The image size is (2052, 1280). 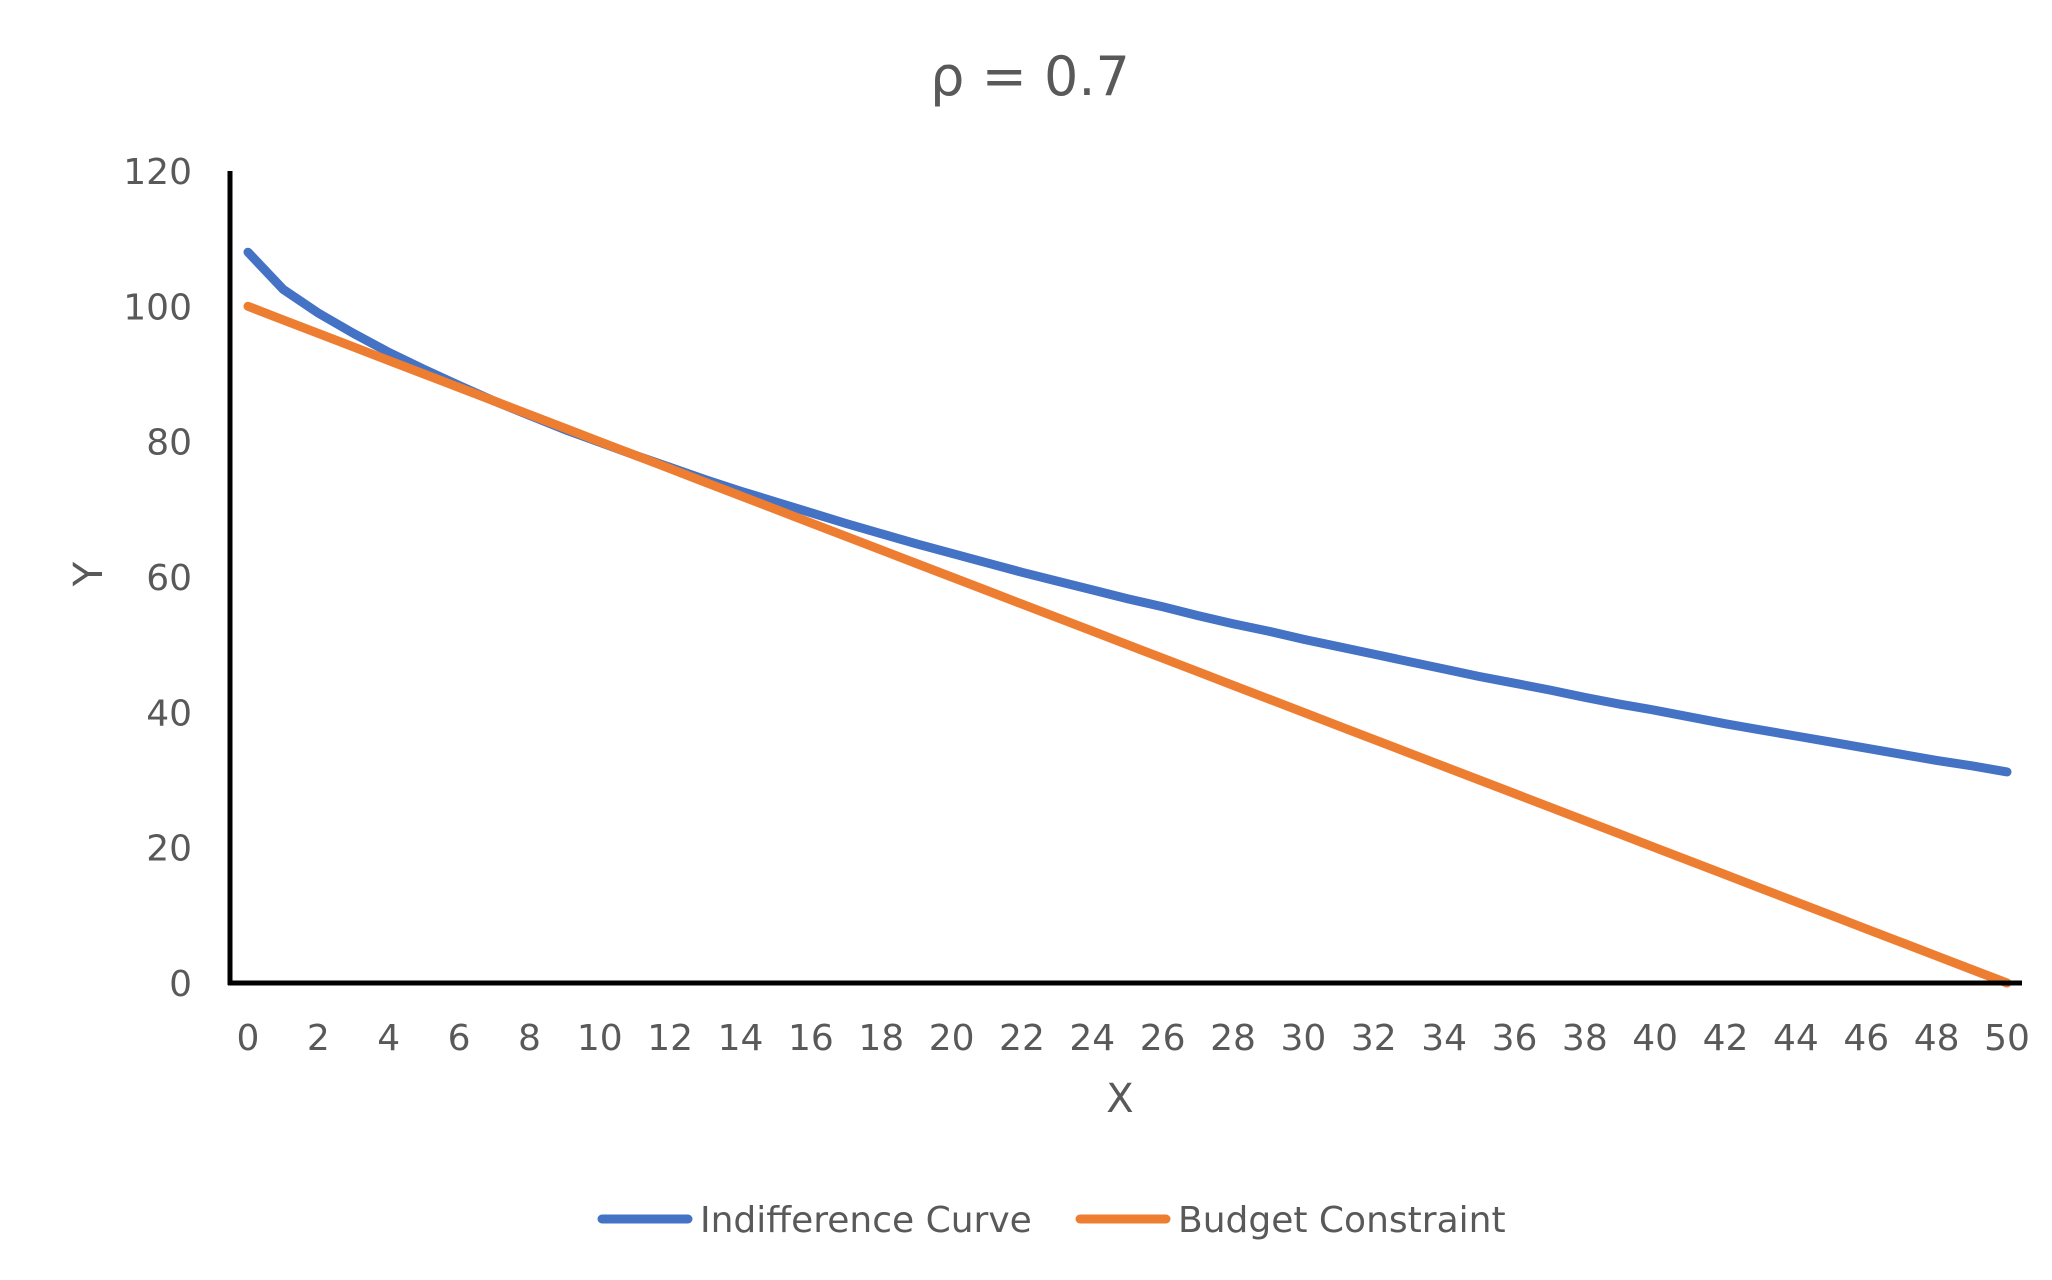 What do you see at coordinates (529, 1038) in the screenshot?
I see `x-tick-label: 8` at bounding box center [529, 1038].